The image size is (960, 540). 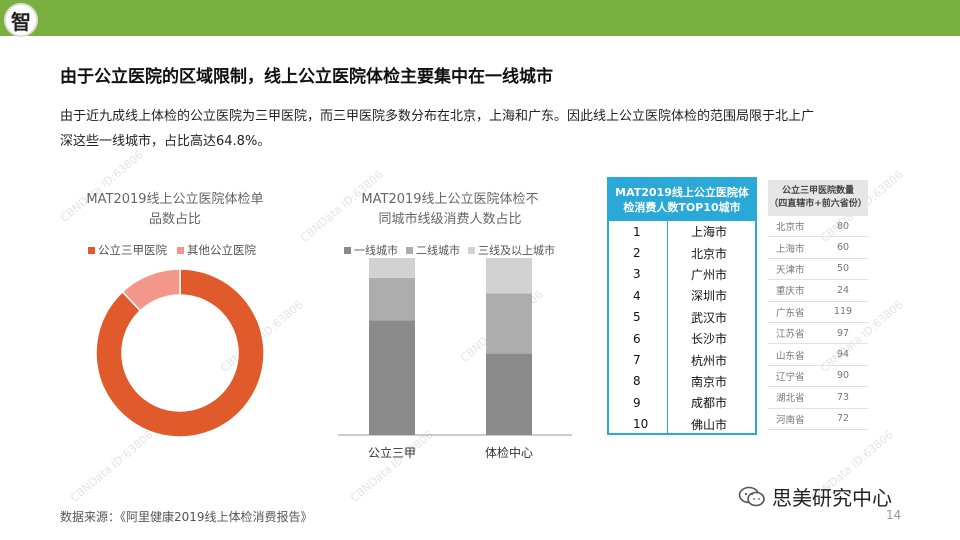 What do you see at coordinates (790, 228) in the screenshot?
I see `region-cell: 北京市` at bounding box center [790, 228].